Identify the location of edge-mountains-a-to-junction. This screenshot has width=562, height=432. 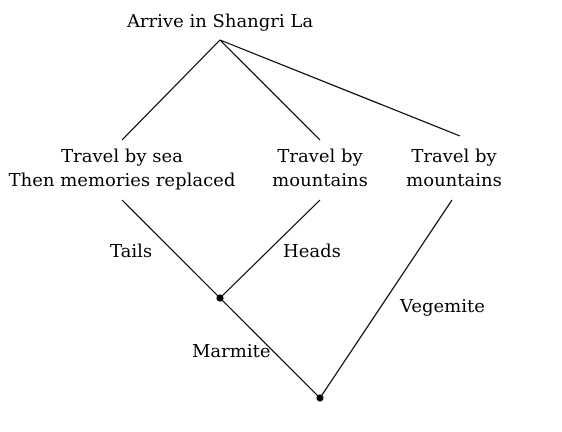
(270, 249).